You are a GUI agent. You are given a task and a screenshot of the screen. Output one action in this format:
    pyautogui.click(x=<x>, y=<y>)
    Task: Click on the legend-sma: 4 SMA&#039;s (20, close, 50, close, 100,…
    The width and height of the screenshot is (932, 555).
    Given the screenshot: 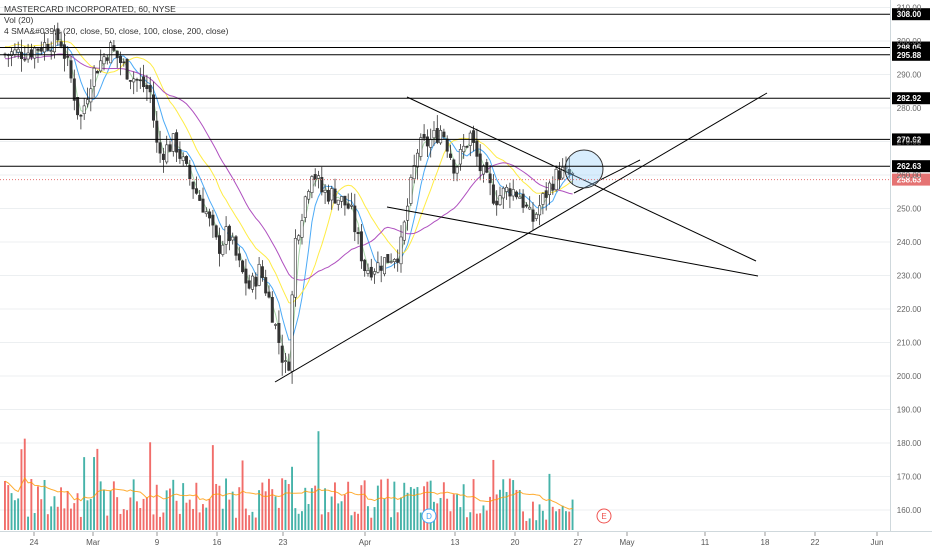 What is the action you would take?
    pyautogui.click(x=116, y=31)
    